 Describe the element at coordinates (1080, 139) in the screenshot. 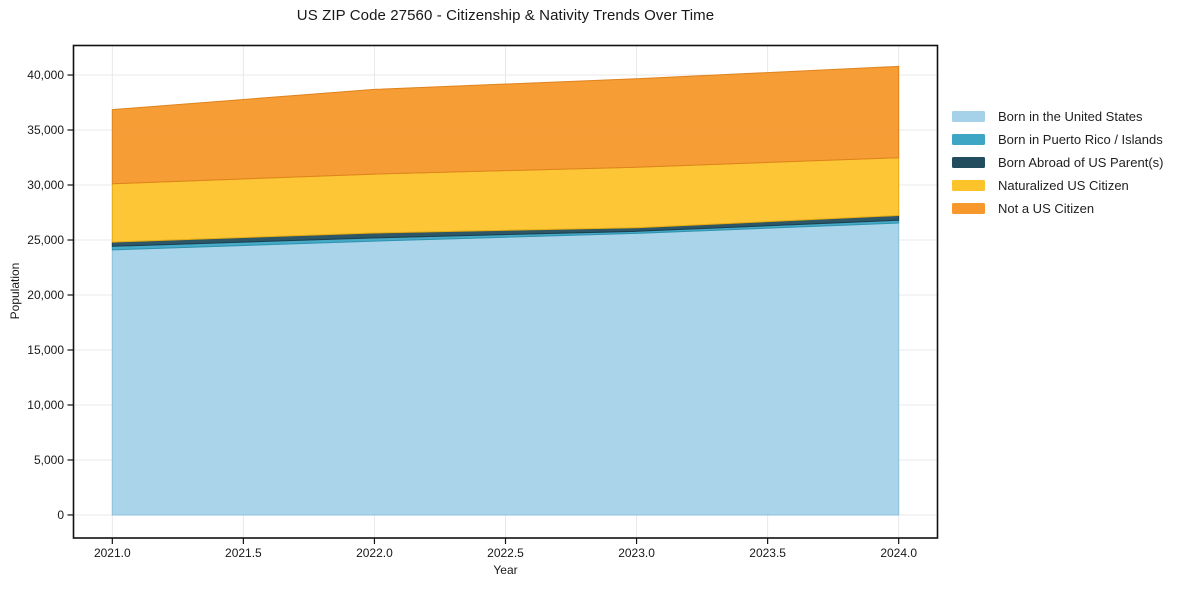

I see `legend-label: Born in Puerto Rico / Islands` at that location.